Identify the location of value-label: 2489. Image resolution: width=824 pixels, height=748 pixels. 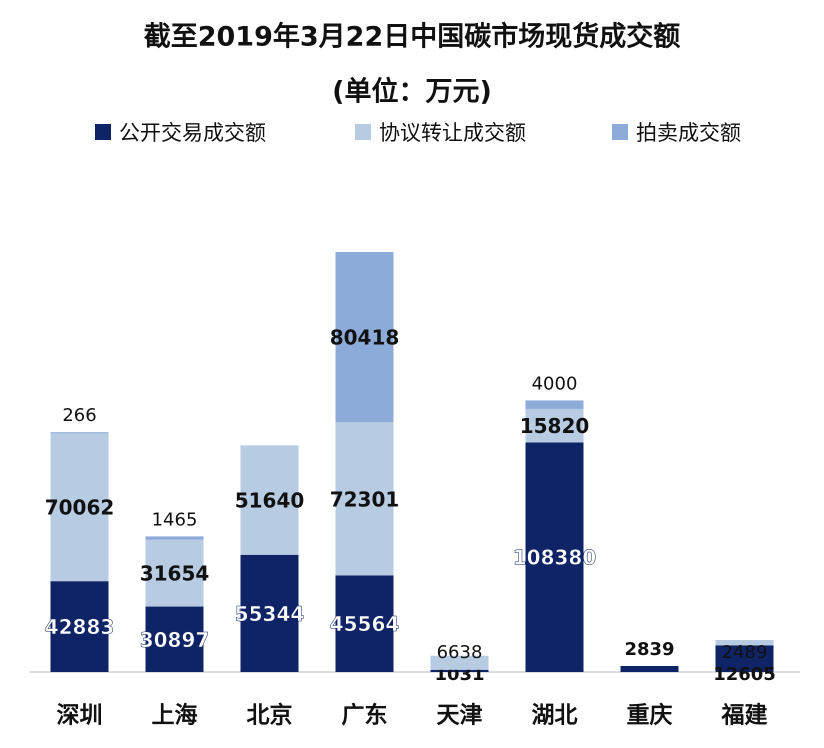
(745, 652).